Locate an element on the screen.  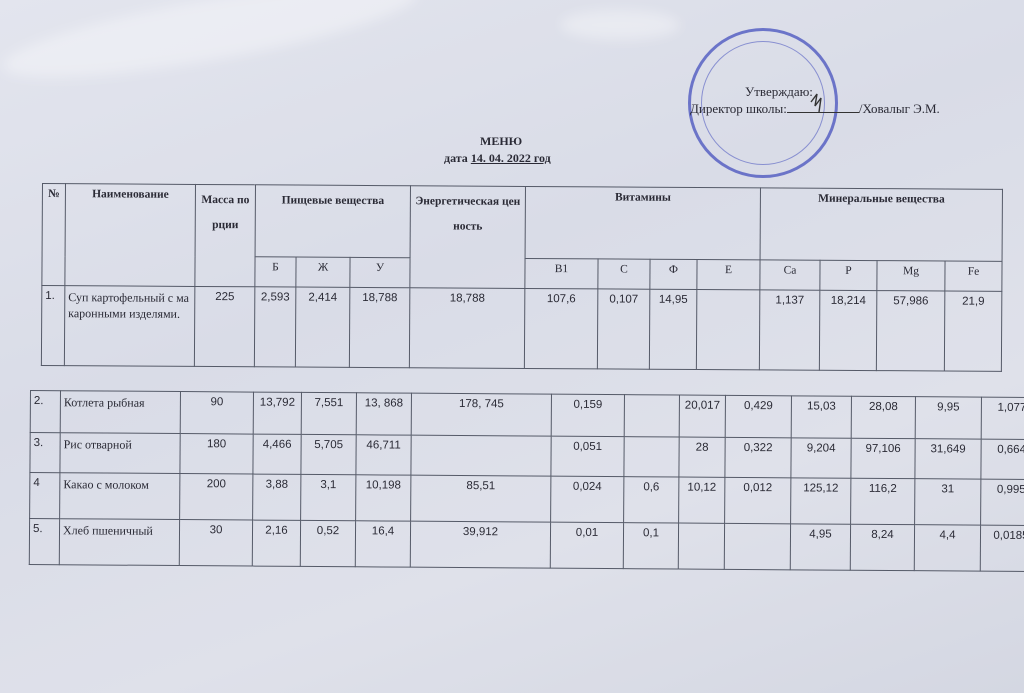
cell-f: 10,12 is located at coordinates (701, 500).